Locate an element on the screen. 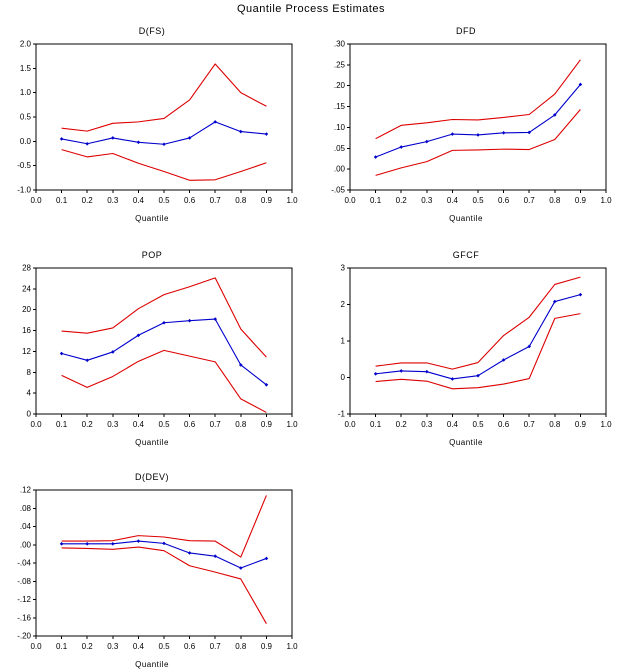 The width and height of the screenshot is (622, 672). y-tick-label: 1.5 is located at coordinates (26, 68).